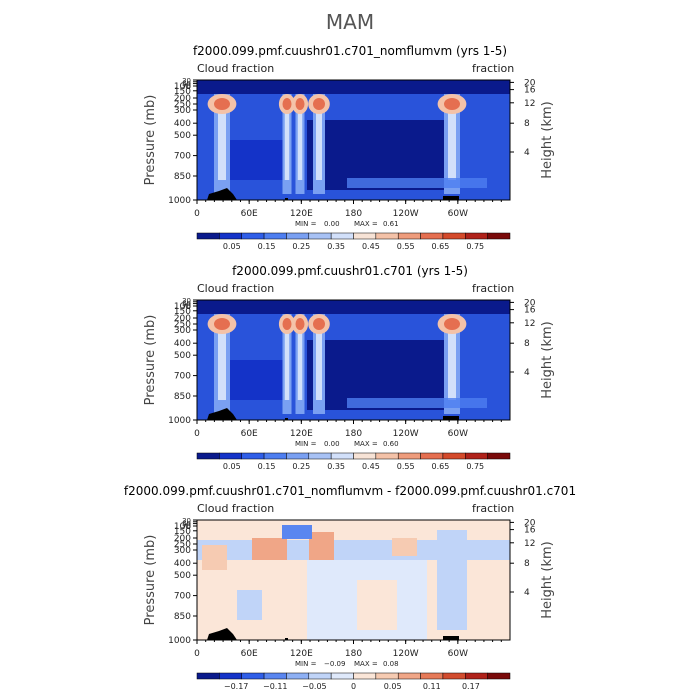 The image size is (700, 700). Describe the element at coordinates (314, 686) in the screenshot. I see `colorbar-label: −0.05` at that location.